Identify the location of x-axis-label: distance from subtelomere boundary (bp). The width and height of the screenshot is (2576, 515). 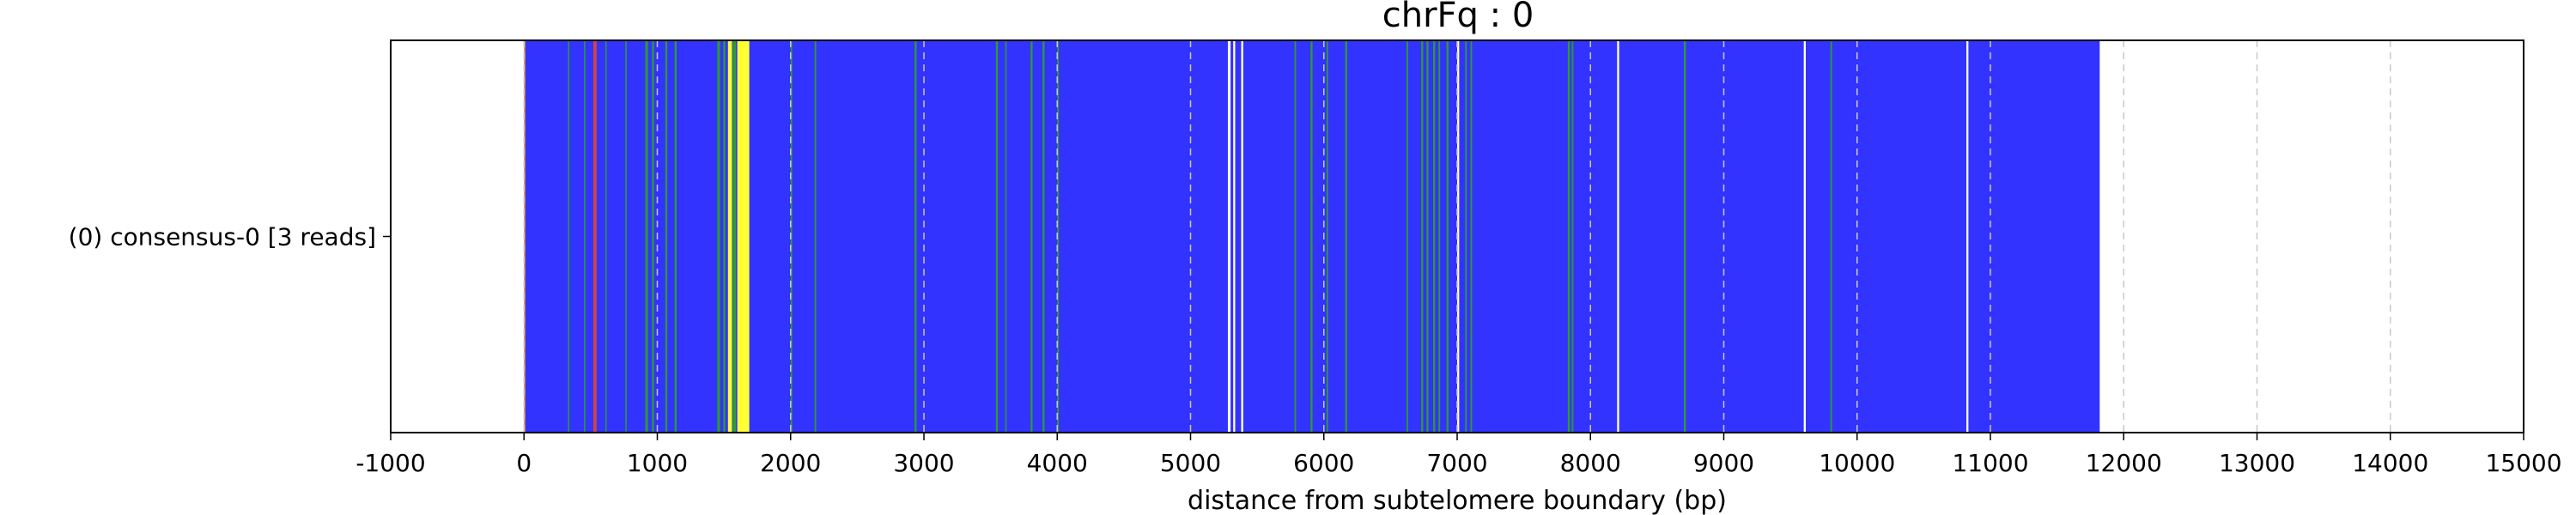
(1458, 500).